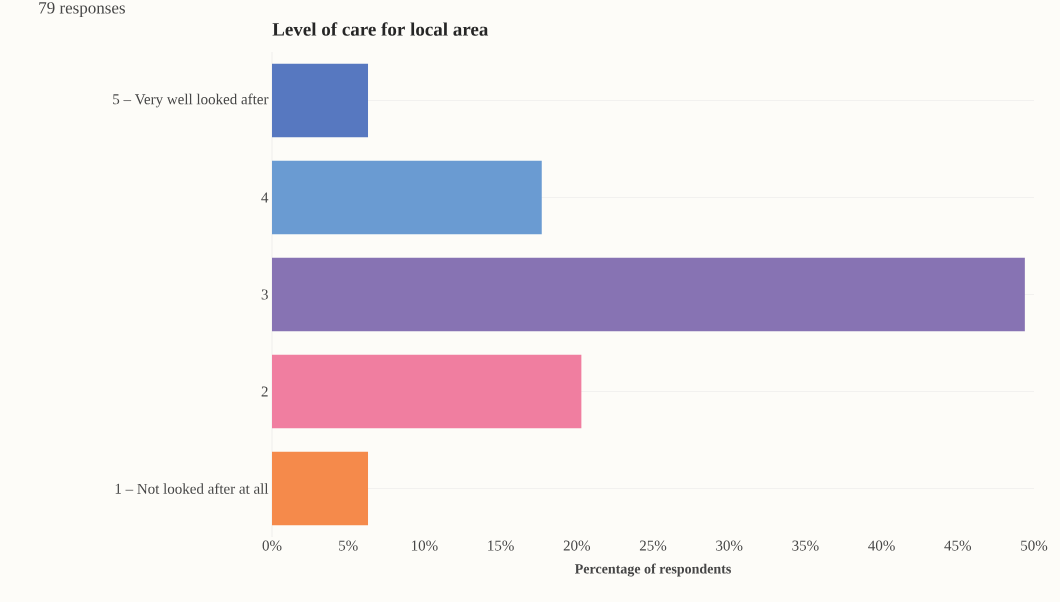  What do you see at coordinates (348, 545) in the screenshot?
I see `x-tick-label: 5%` at bounding box center [348, 545].